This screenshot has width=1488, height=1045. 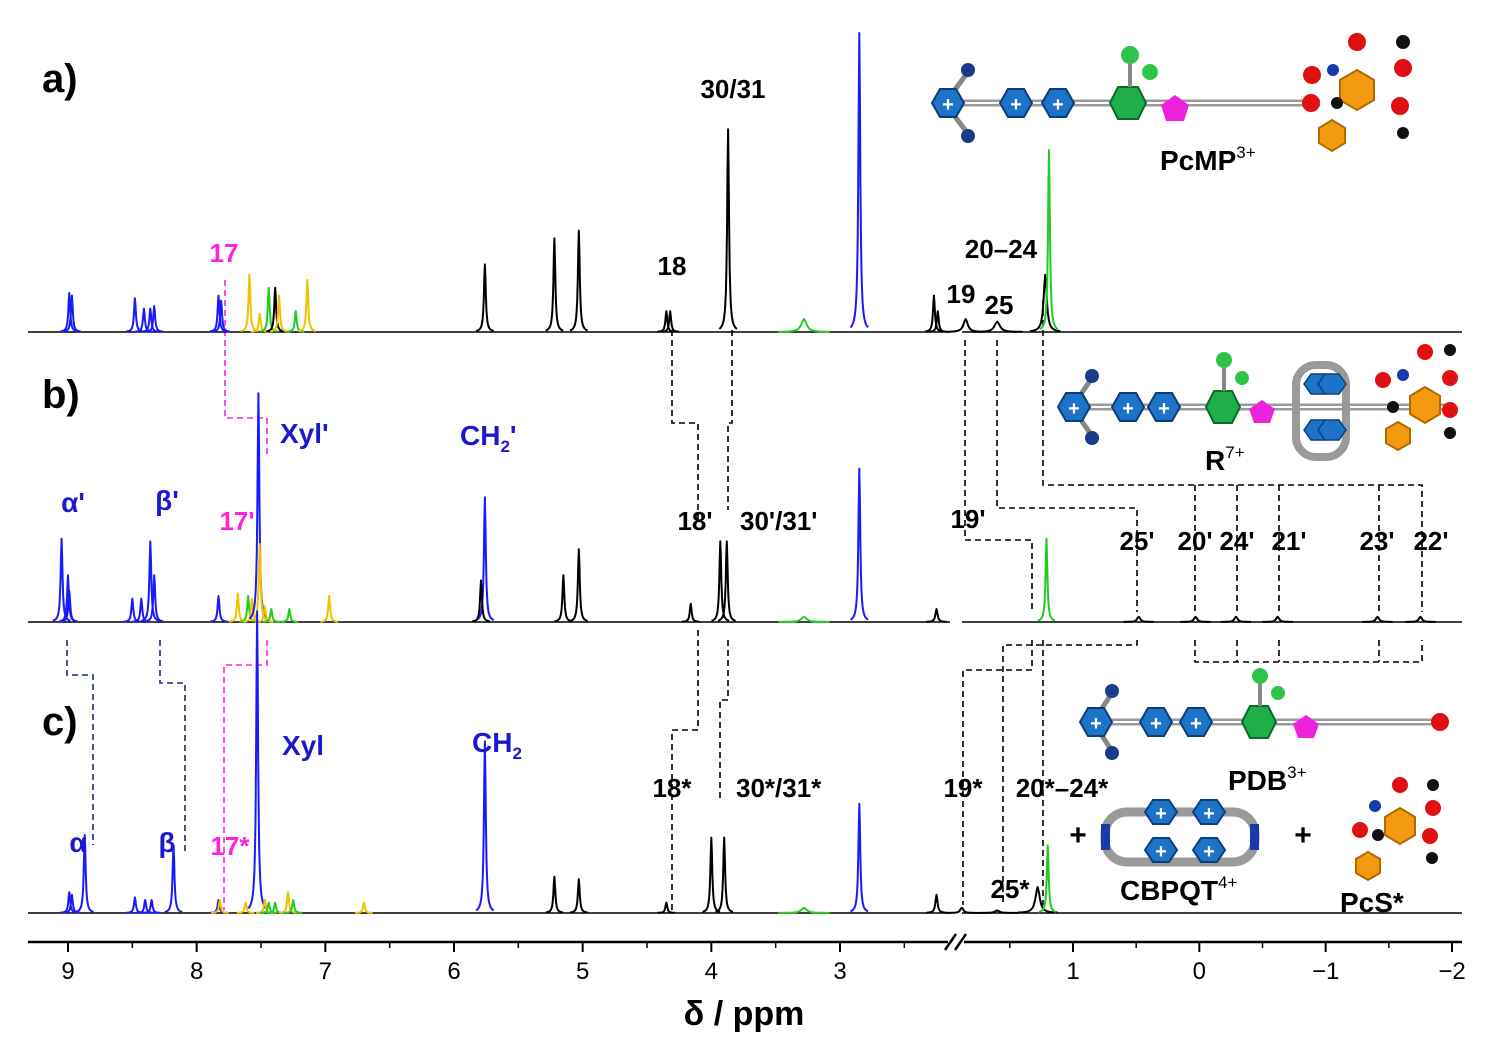 What do you see at coordinates (61, 395) in the screenshot?
I see `panel-label-b: b)` at bounding box center [61, 395].